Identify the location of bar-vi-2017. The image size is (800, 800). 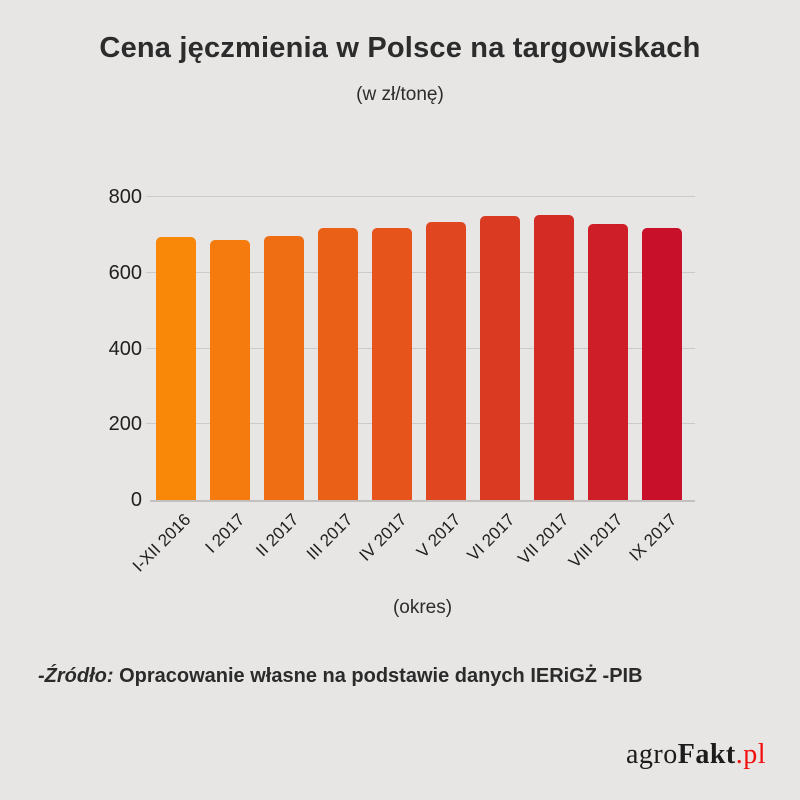
(500, 357).